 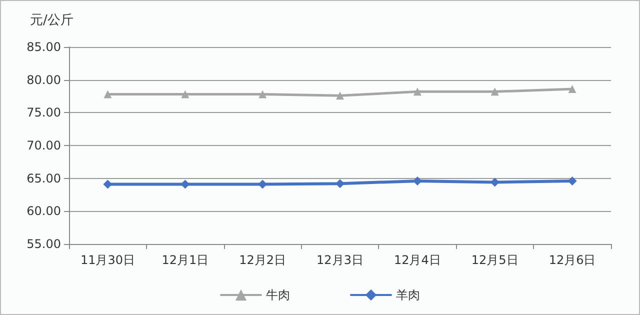 What do you see at coordinates (185, 260) in the screenshot?
I see `x-tick-label: 12月1日` at bounding box center [185, 260].